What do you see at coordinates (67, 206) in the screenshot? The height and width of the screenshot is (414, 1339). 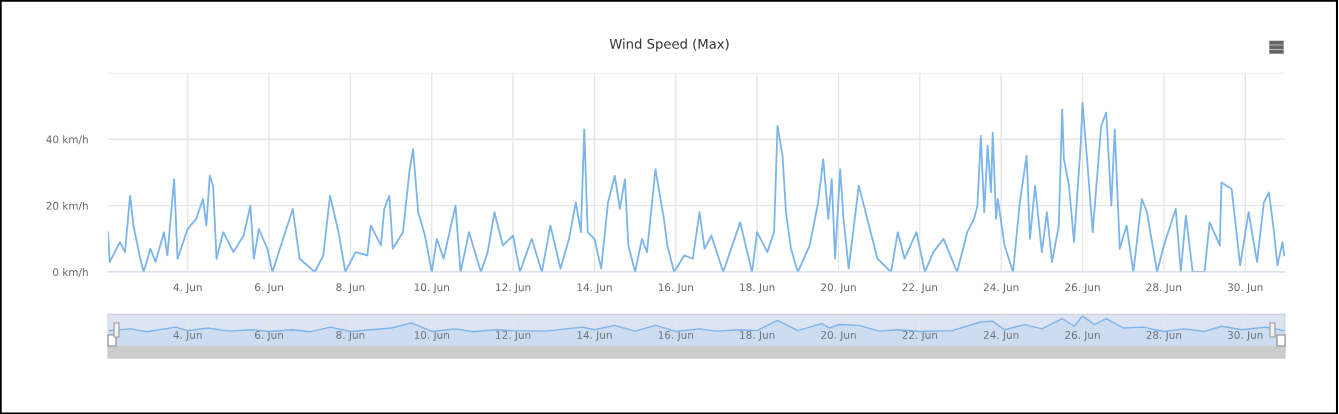 I see `y-tick-label: 20 km/h` at bounding box center [67, 206].